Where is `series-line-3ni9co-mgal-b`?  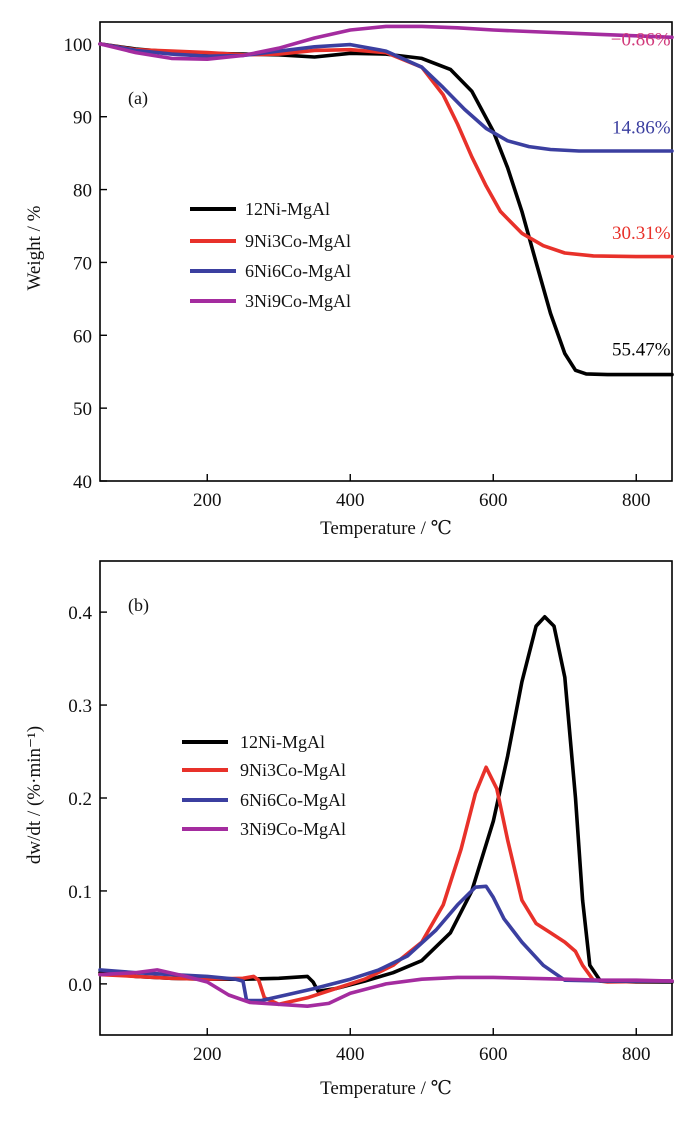
series-line-3ni9co-mgal-b is located at coordinates (386, 988).